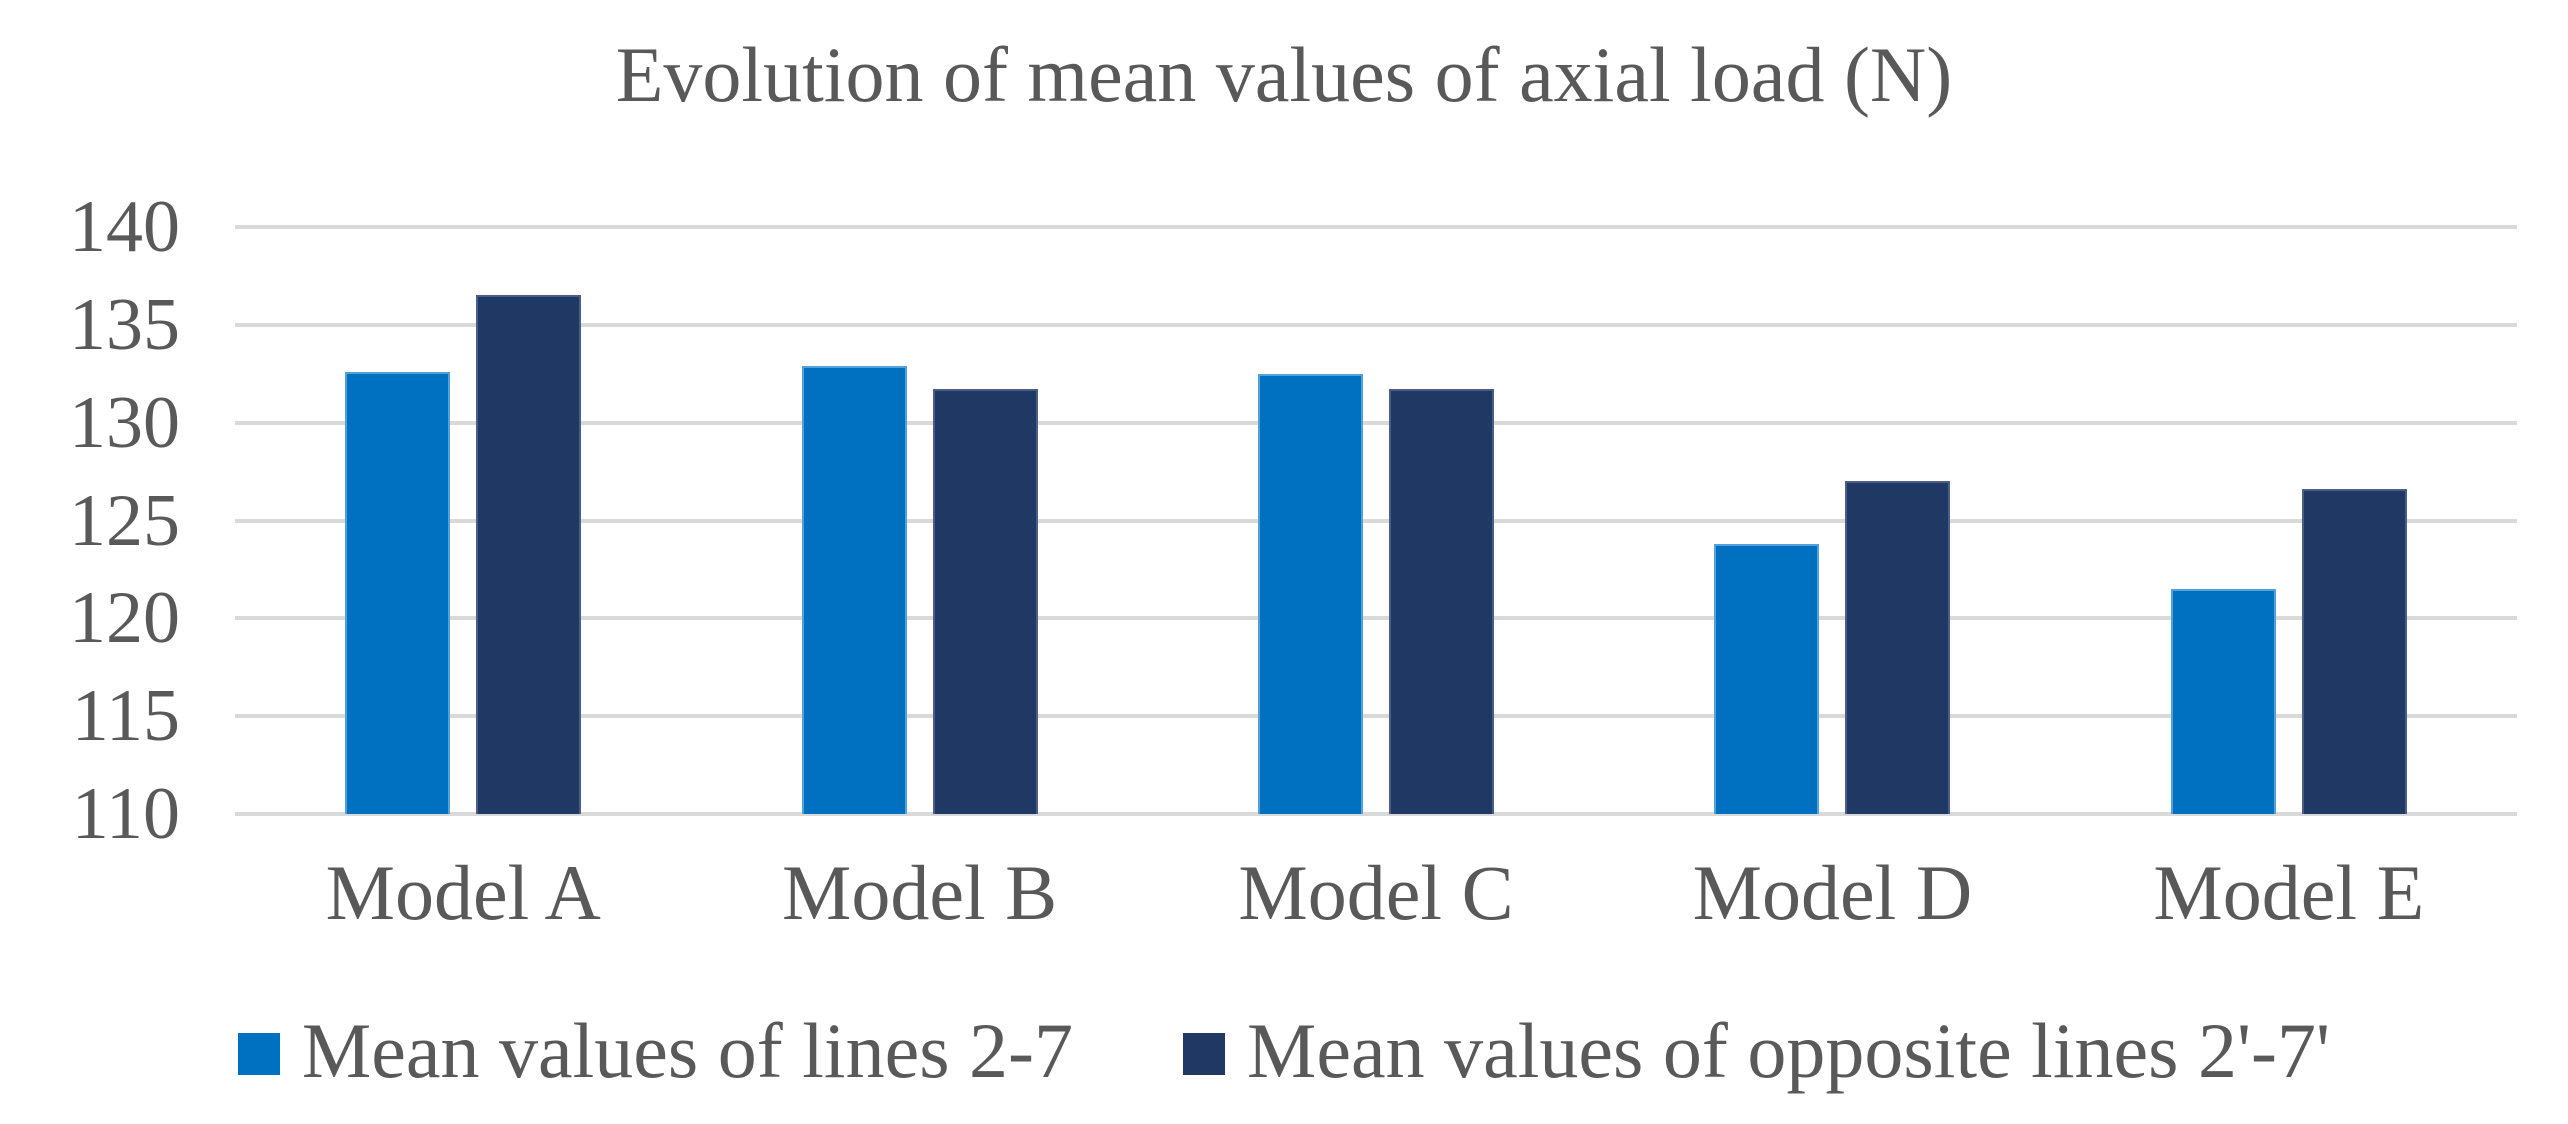  I want to click on bar-series1-model-e, so click(2223, 701).